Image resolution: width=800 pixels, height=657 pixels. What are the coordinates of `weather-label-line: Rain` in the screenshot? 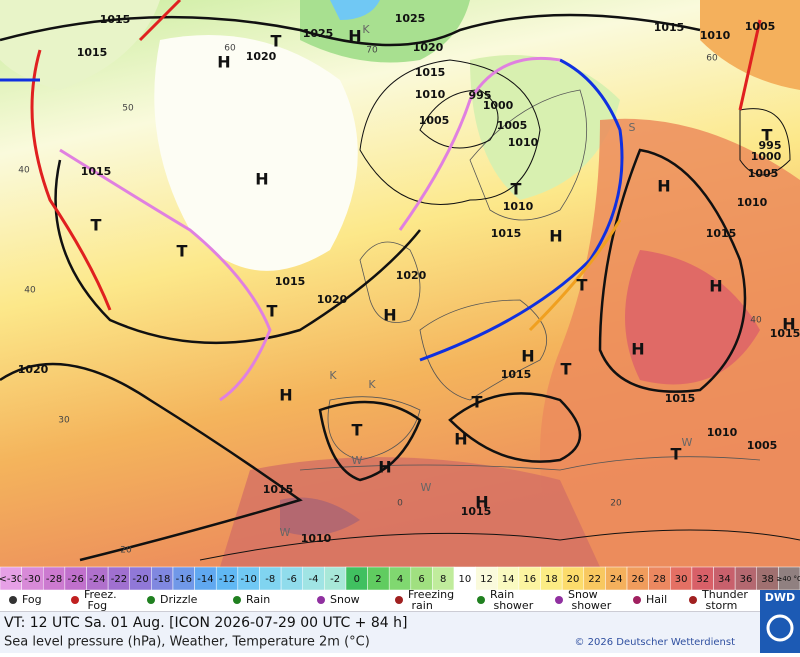 It's located at (502, 594).